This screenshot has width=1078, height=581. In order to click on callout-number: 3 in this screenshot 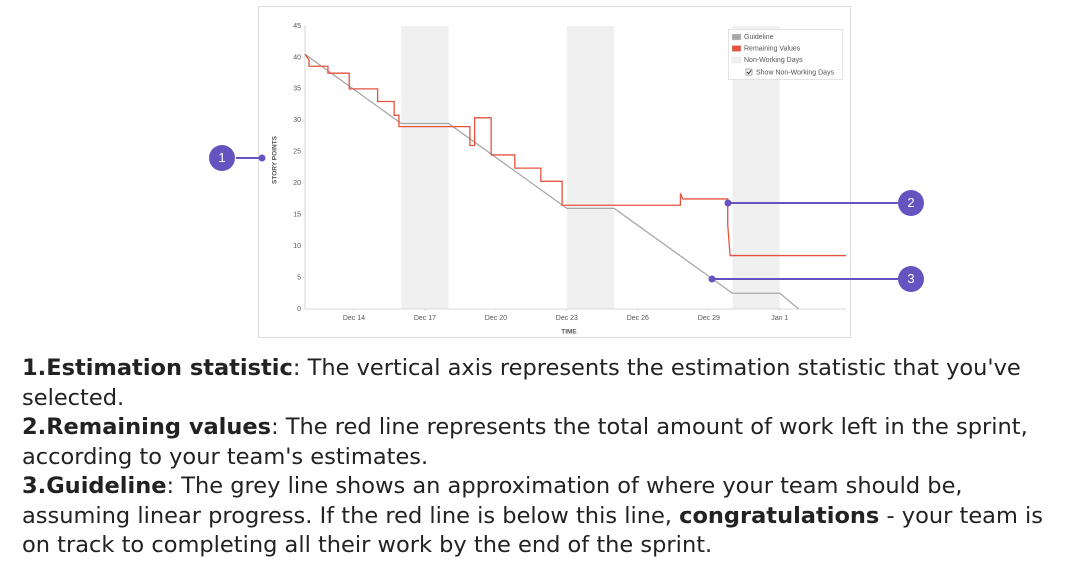, I will do `click(910, 278)`.